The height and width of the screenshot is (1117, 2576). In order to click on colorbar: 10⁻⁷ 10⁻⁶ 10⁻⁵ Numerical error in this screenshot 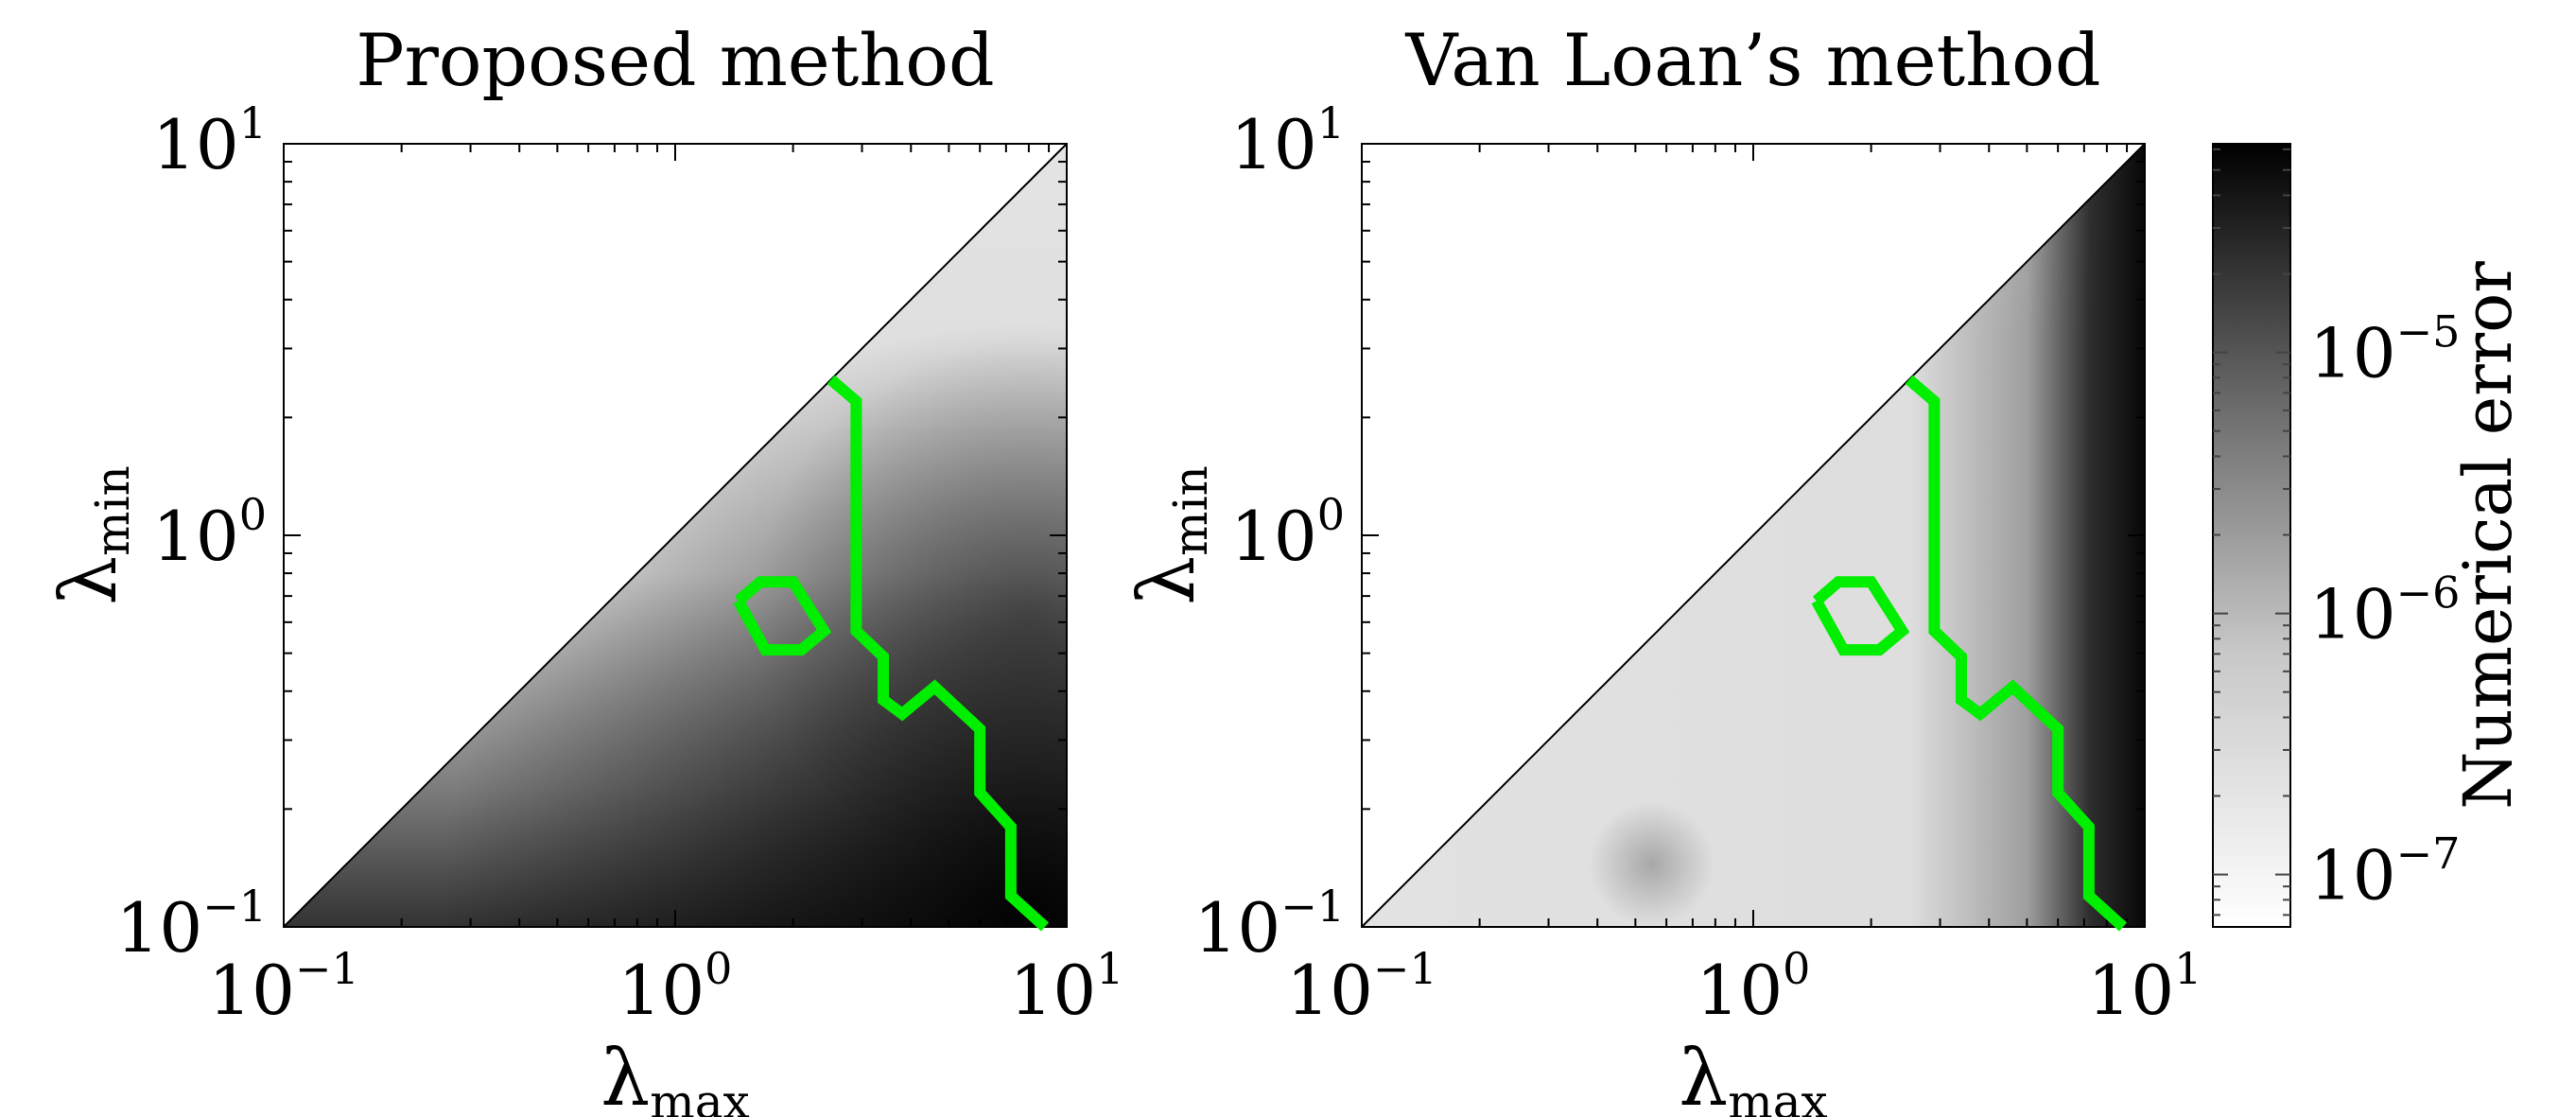, I will do `click(2369, 535)`.